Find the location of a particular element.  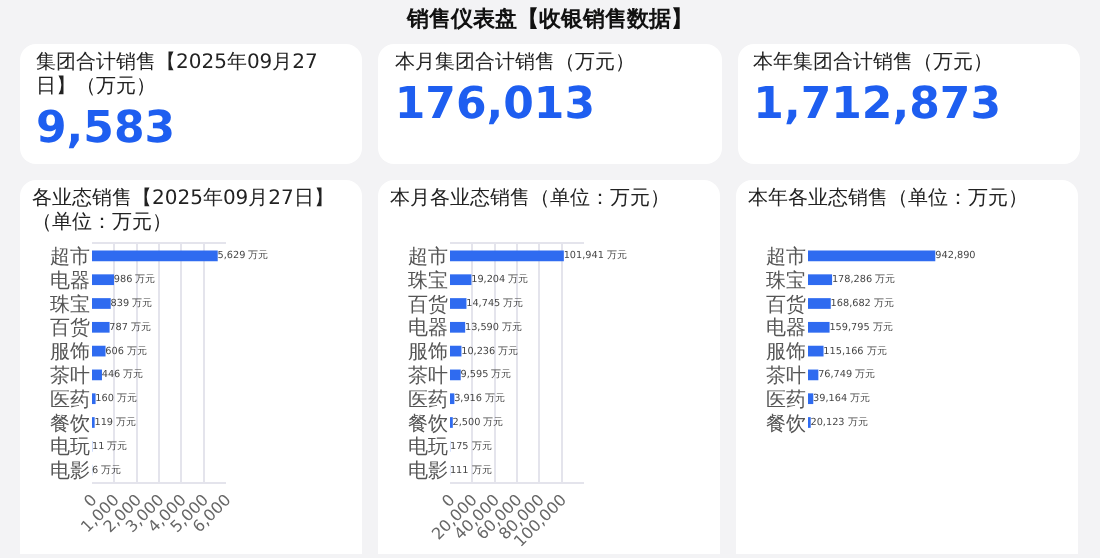

text: 本月集团合计销售（万元） is located at coordinates (515, 64).